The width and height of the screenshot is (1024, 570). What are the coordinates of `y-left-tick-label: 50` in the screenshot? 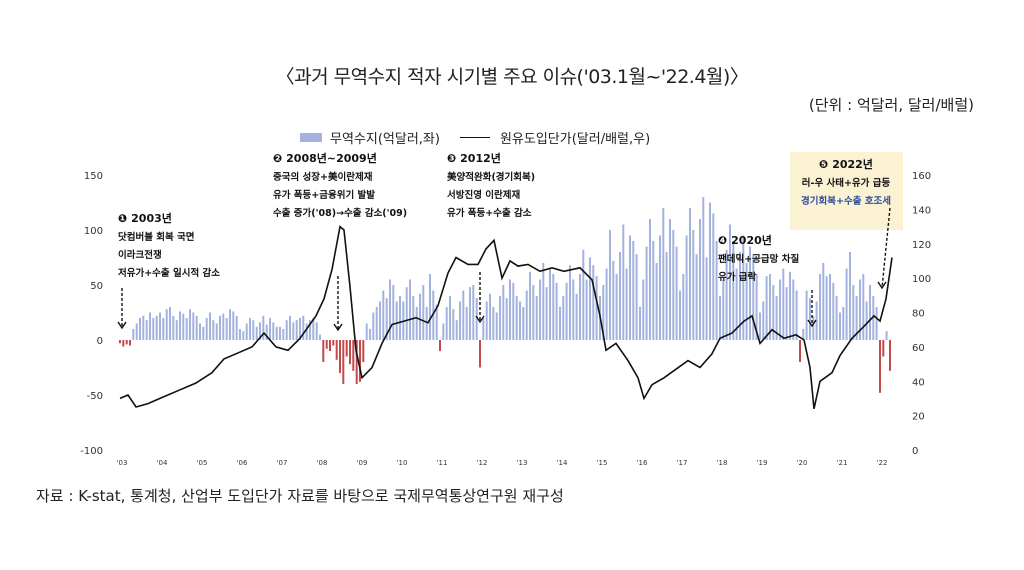 It's located at (96, 286).